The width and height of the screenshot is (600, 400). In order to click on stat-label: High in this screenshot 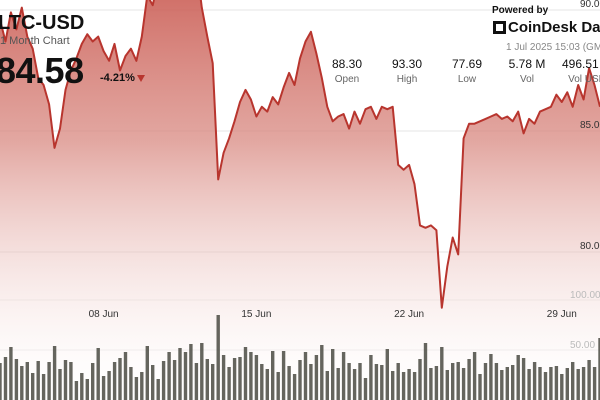, I will do `click(407, 79)`.